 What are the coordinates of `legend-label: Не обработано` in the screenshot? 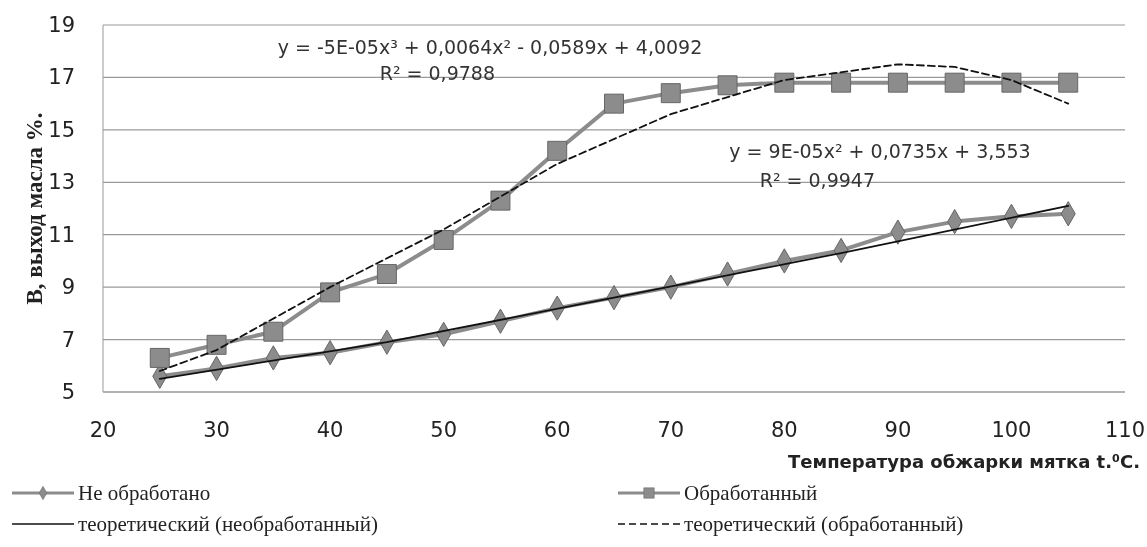 It's located at (144, 493).